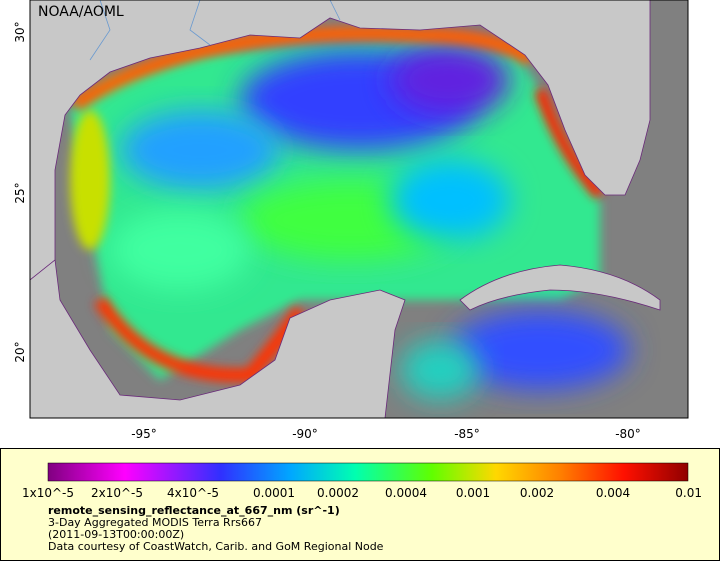 Image resolution: width=720 pixels, height=565 pixels. Describe the element at coordinates (467, 434) in the screenshot. I see `lon-label: -85°` at that location.